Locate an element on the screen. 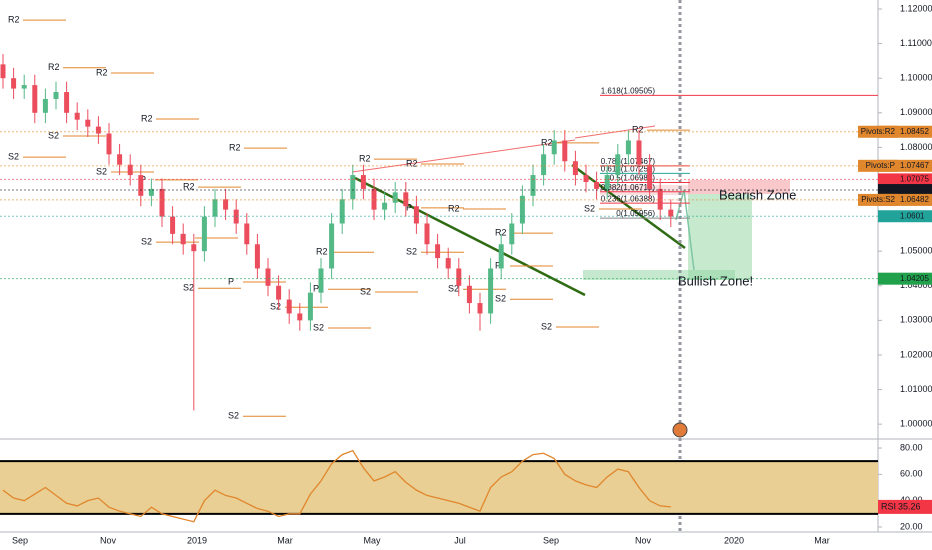 The width and height of the screenshot is (932, 550). y-tick-label: 80.00 is located at coordinates (911, 447).